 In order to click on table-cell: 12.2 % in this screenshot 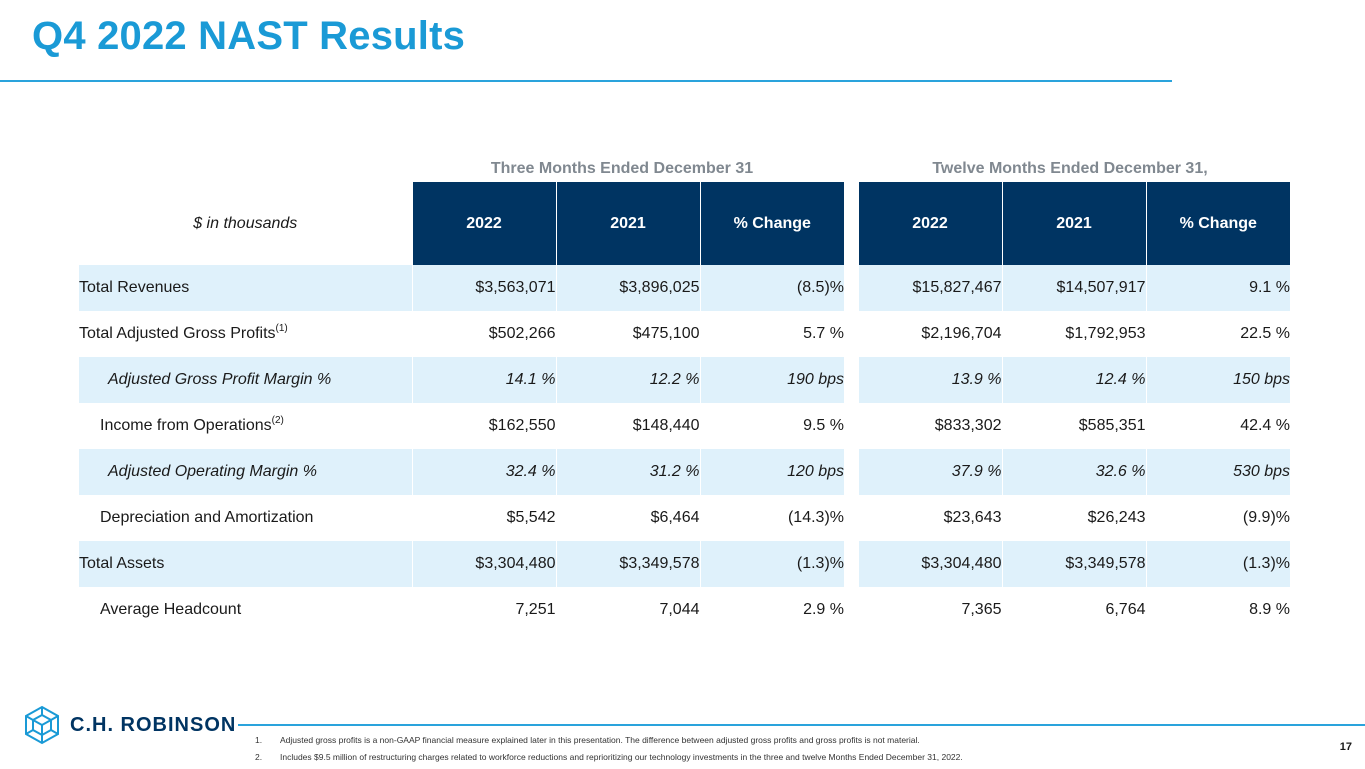, I will do `click(627, 380)`.